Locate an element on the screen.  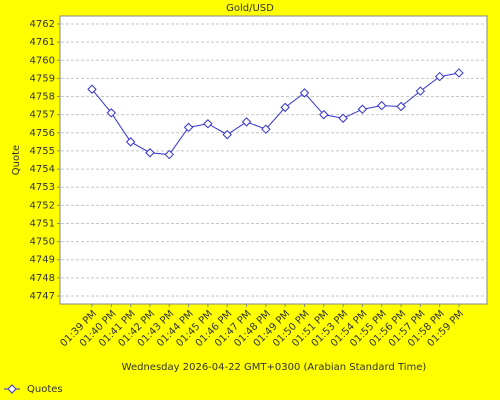
y-tick-label: 4750 is located at coordinates (42, 242).